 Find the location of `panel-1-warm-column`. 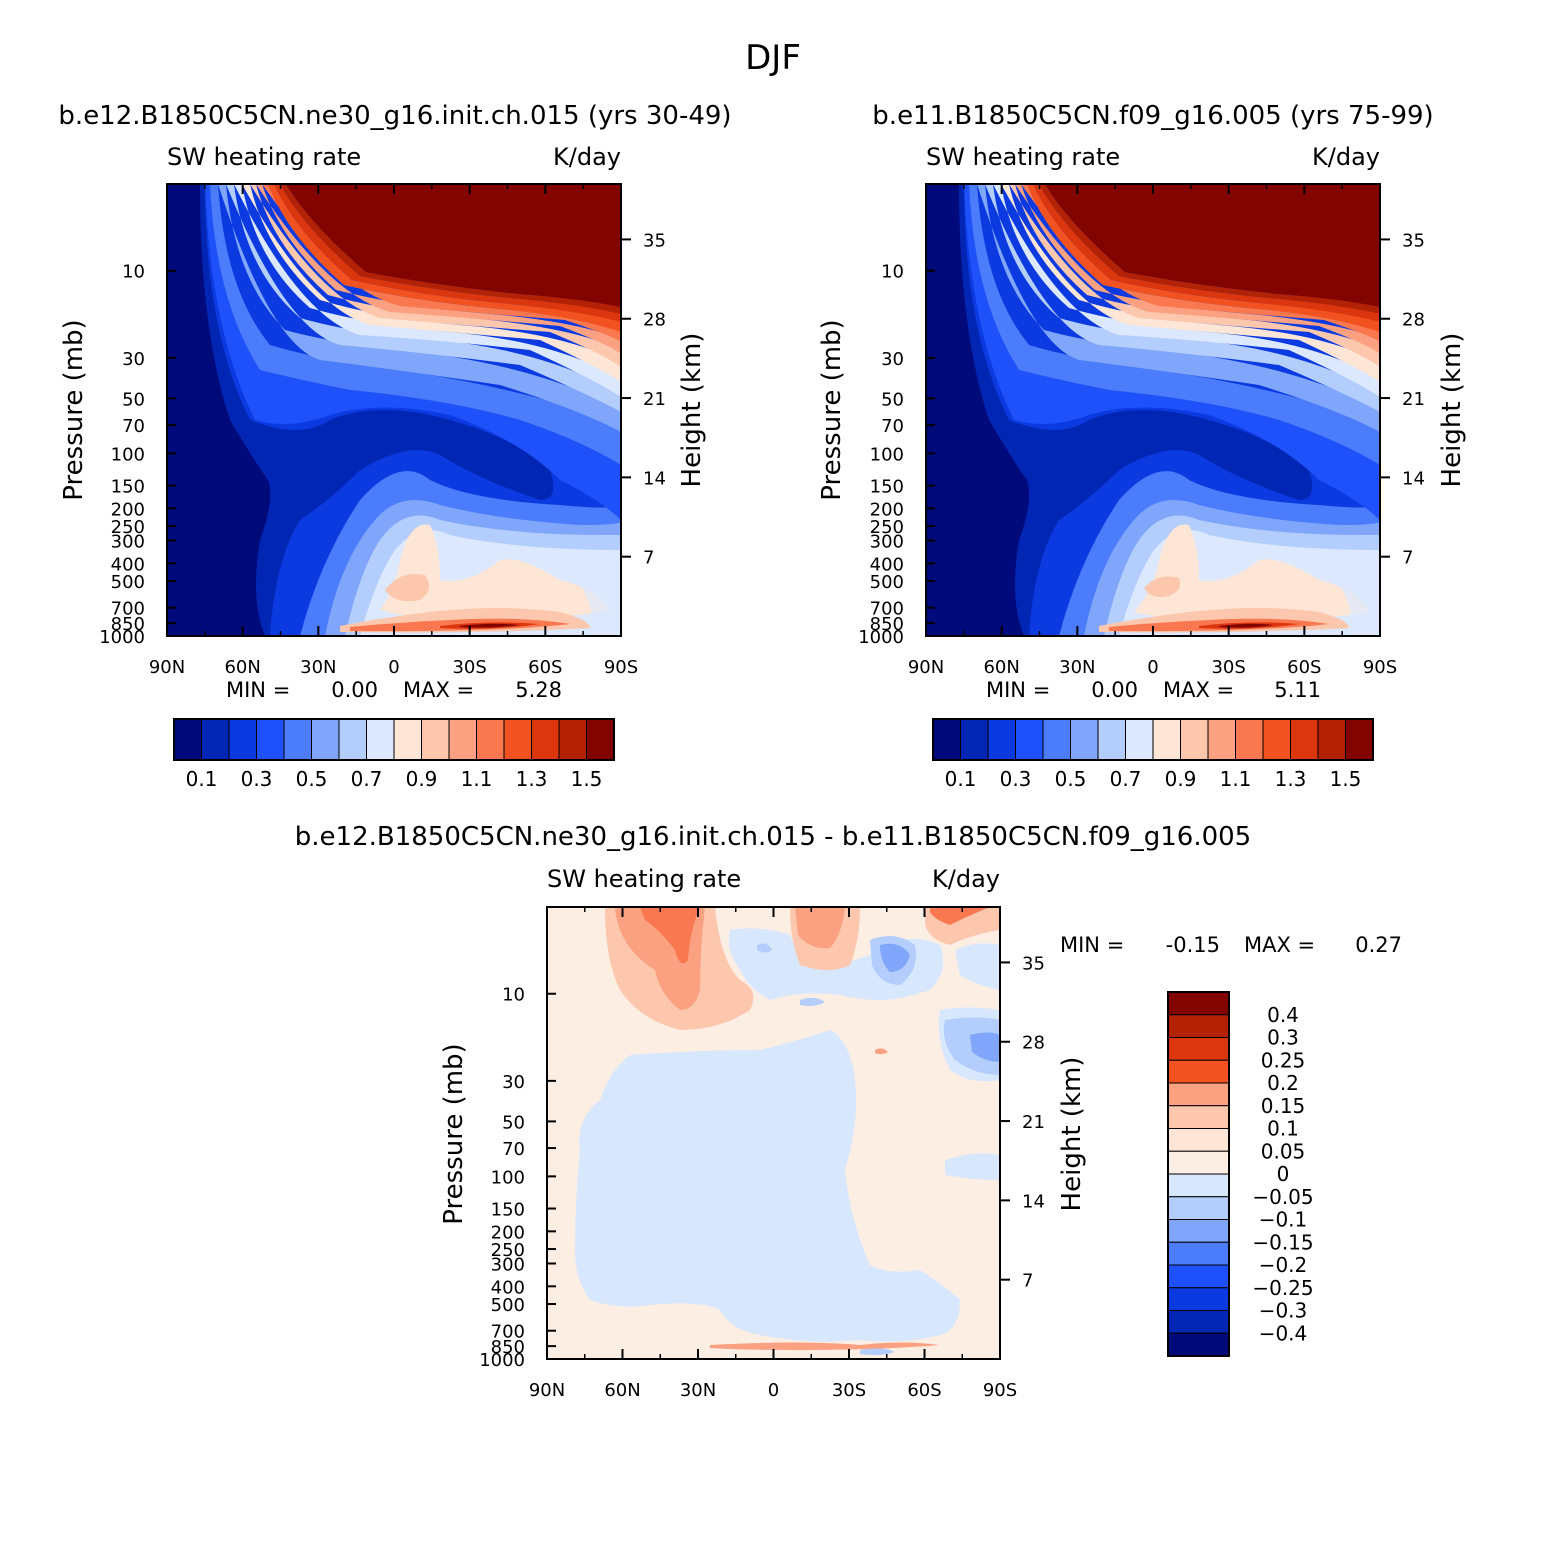

panel-1-warm-column is located at coordinates (495, 572).